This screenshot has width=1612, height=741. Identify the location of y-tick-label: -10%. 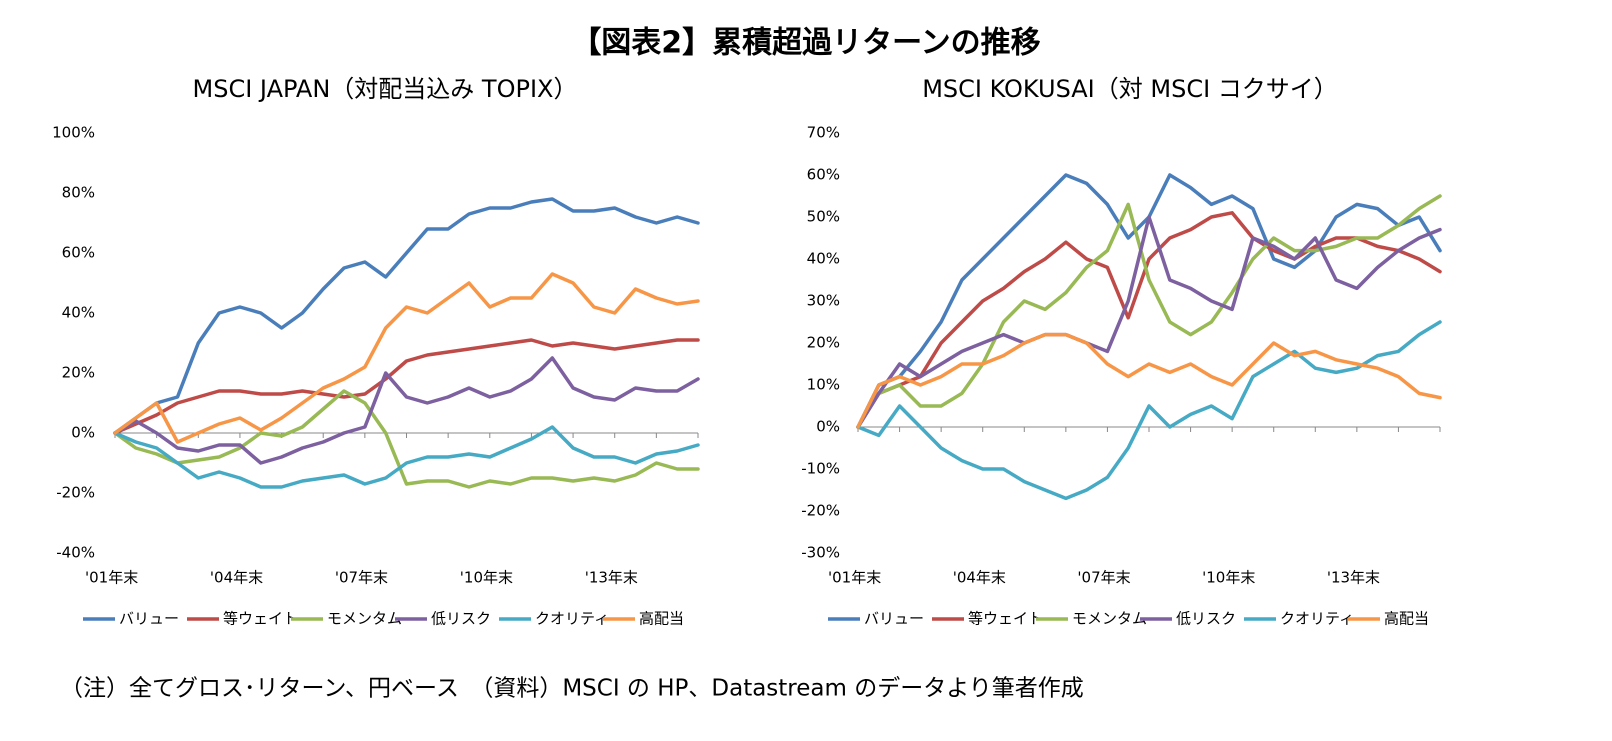
(820, 469).